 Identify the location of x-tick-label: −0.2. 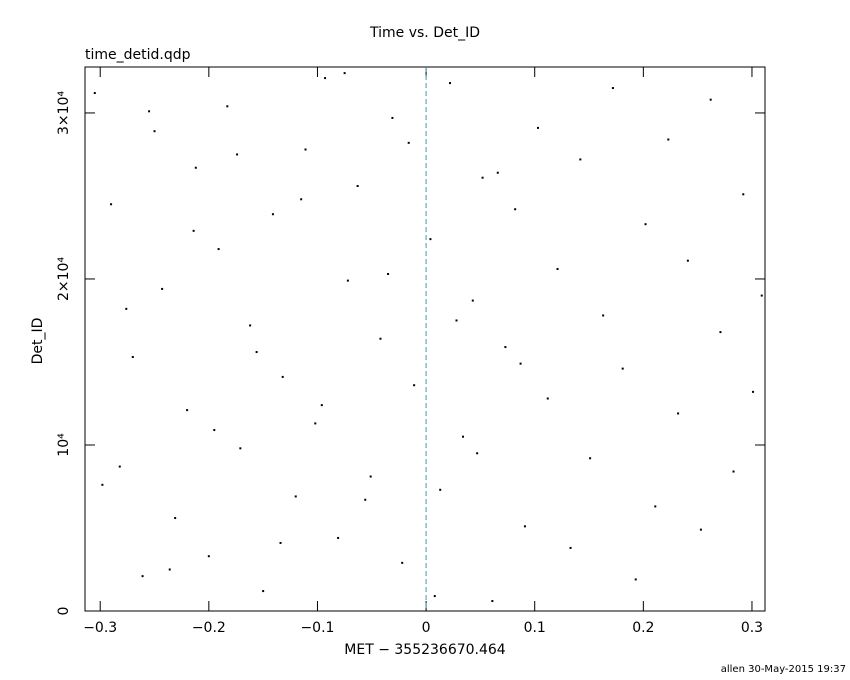
(209, 628).